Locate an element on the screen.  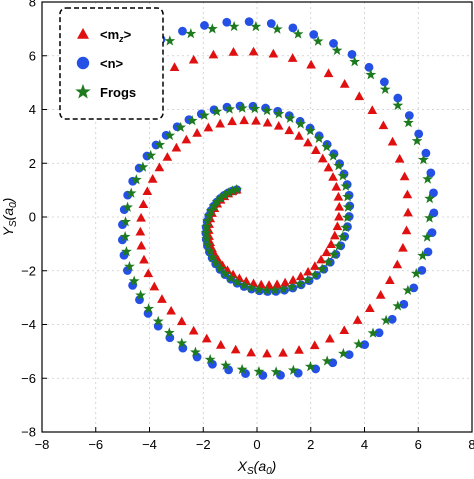
legend-label-mz: <mz> is located at coordinates (116, 35).